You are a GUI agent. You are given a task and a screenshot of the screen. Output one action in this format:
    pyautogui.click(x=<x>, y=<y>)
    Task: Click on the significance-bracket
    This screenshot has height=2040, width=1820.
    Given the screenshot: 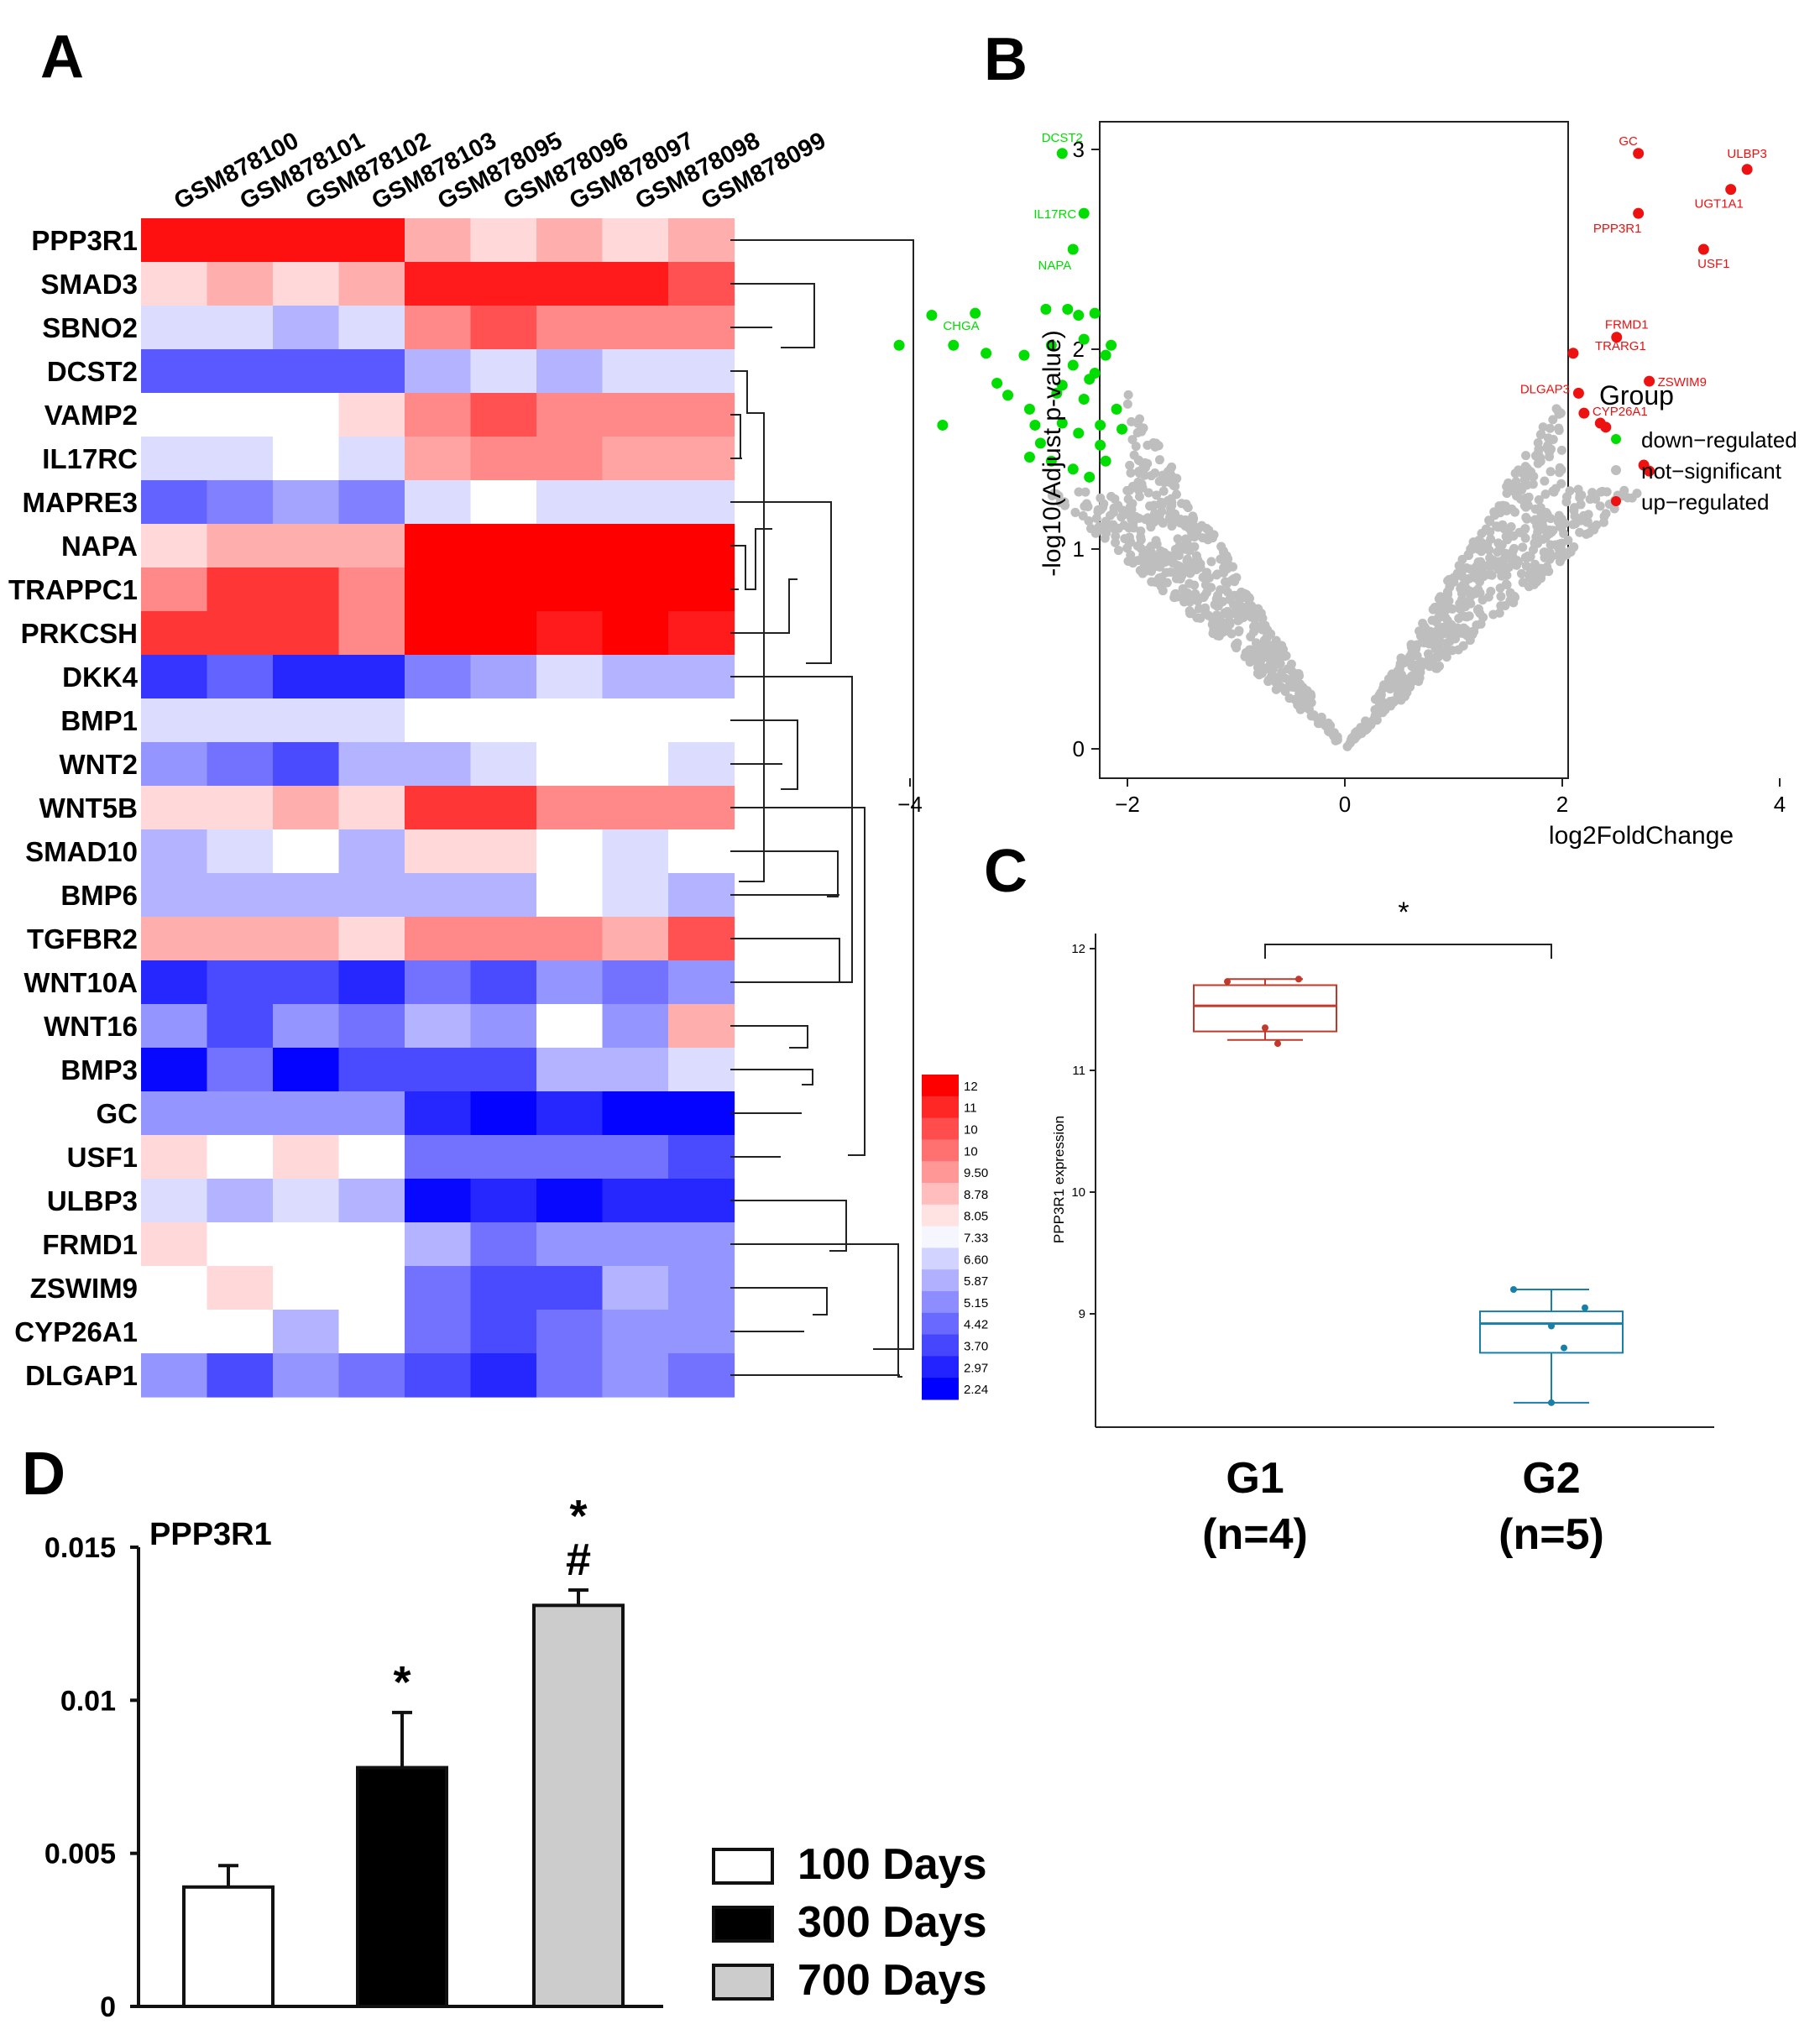 What is the action you would take?
    pyautogui.click(x=1408, y=951)
    